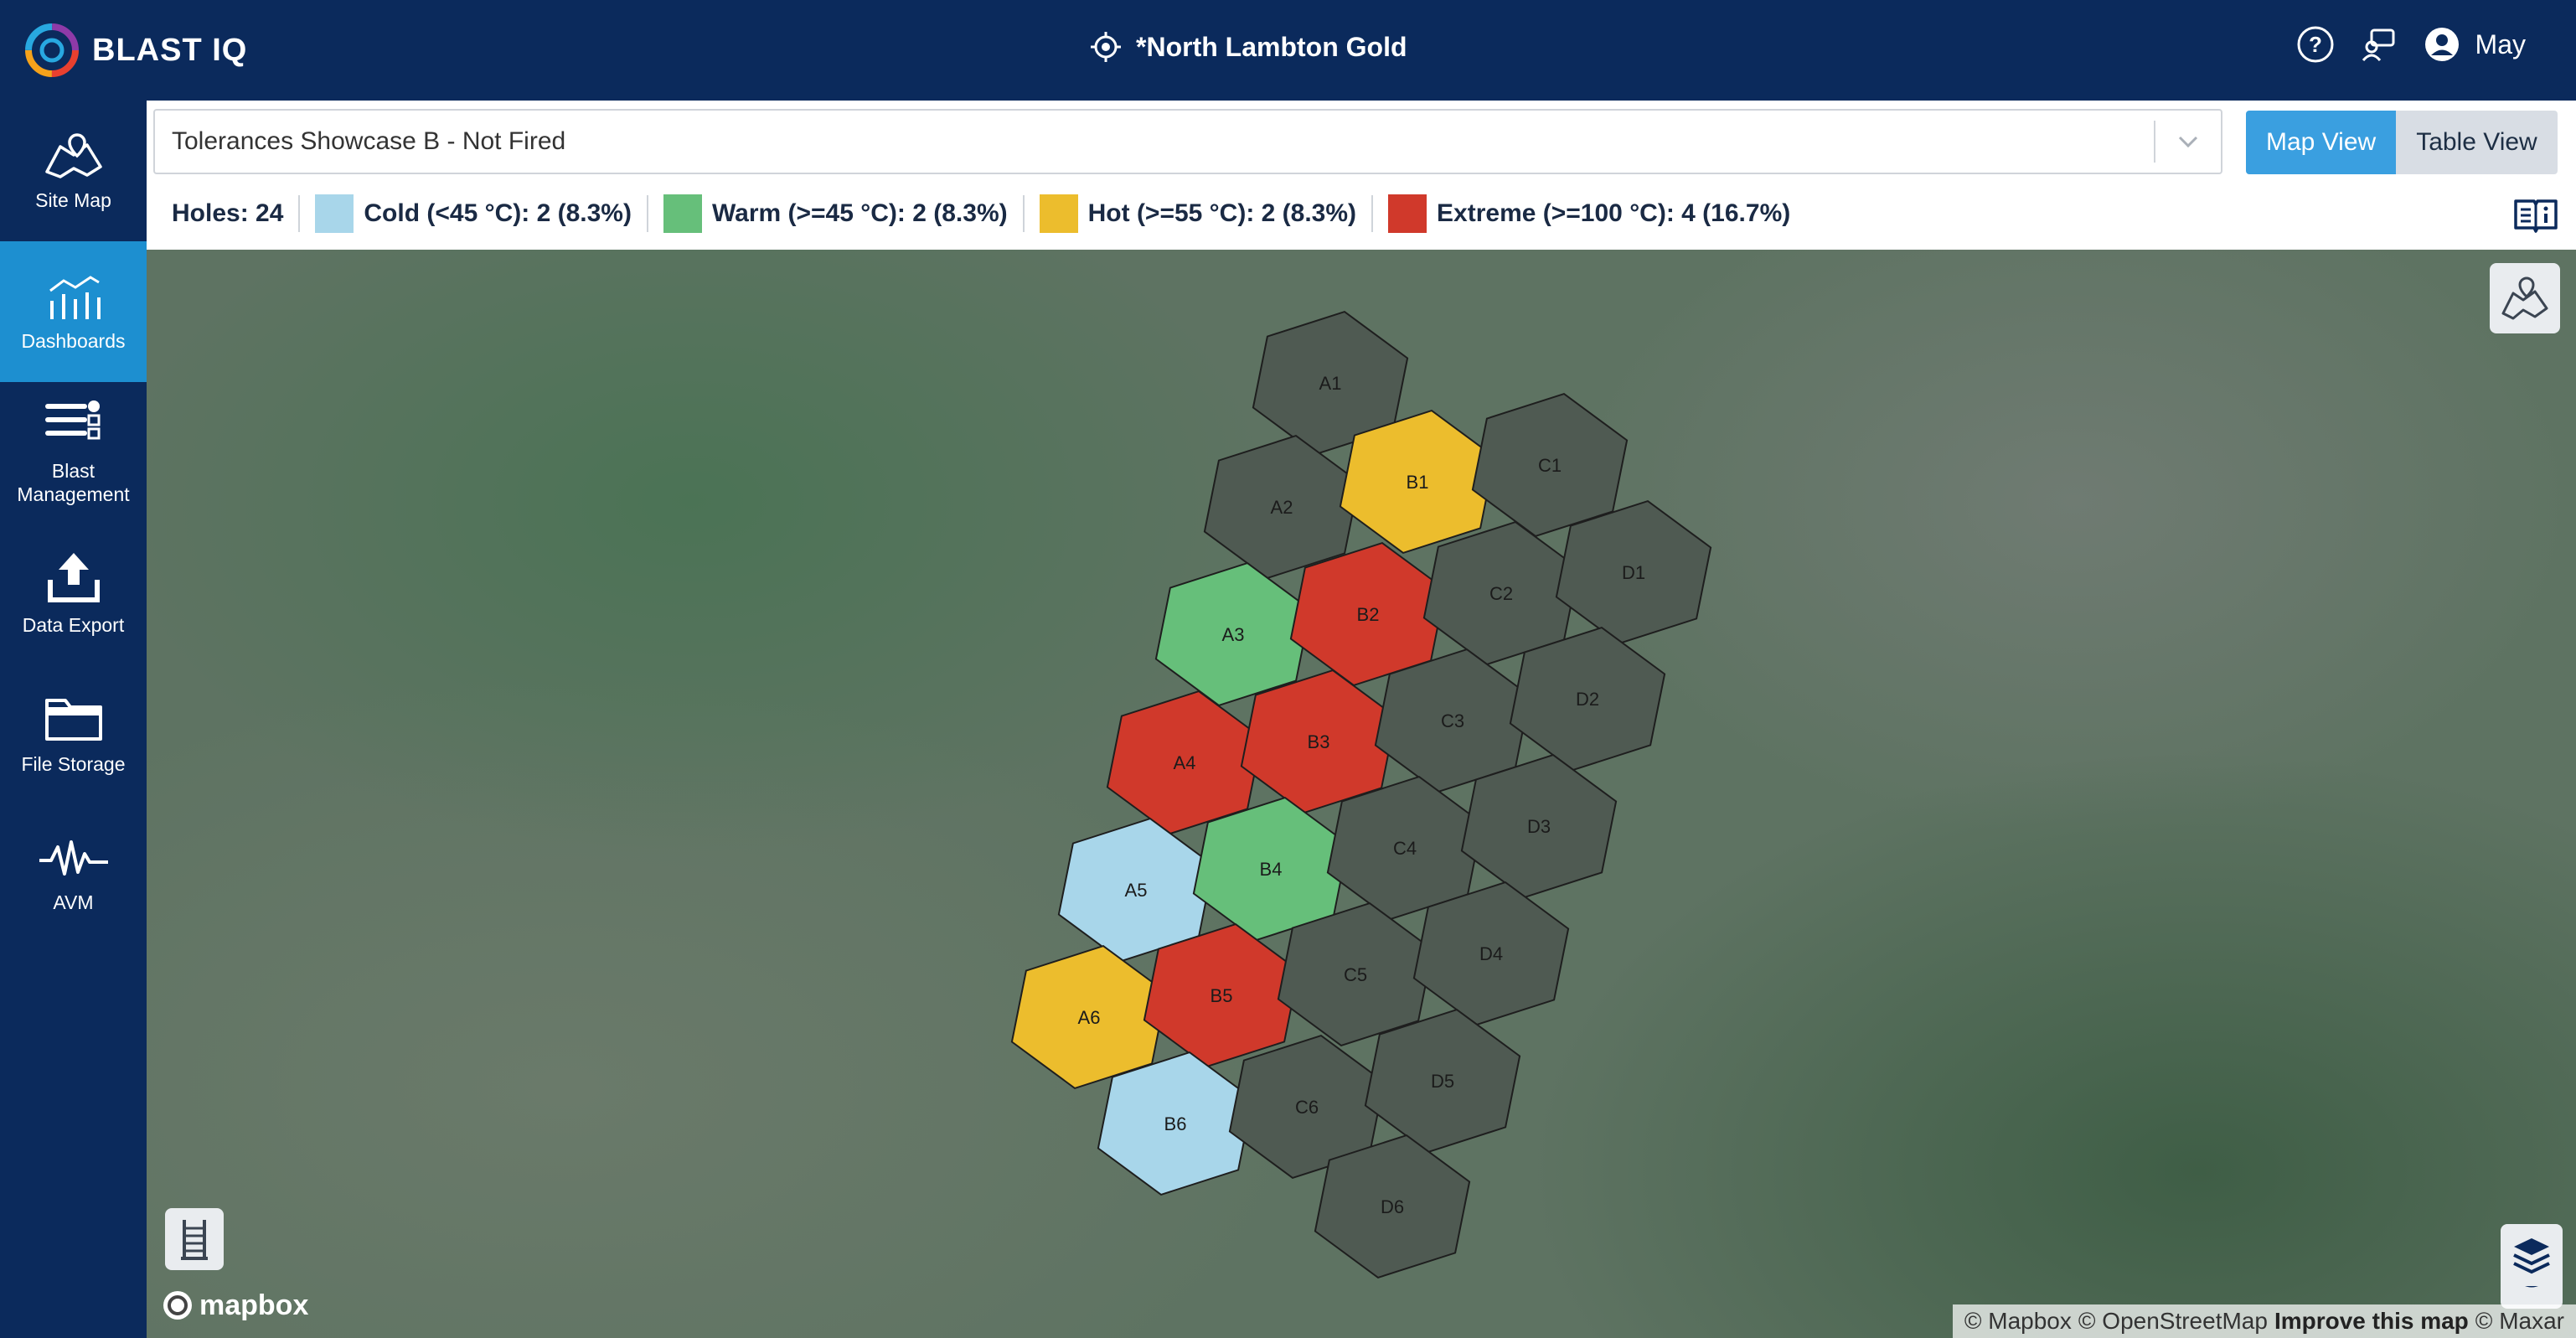  I want to click on hole-label: D1, so click(1633, 572).